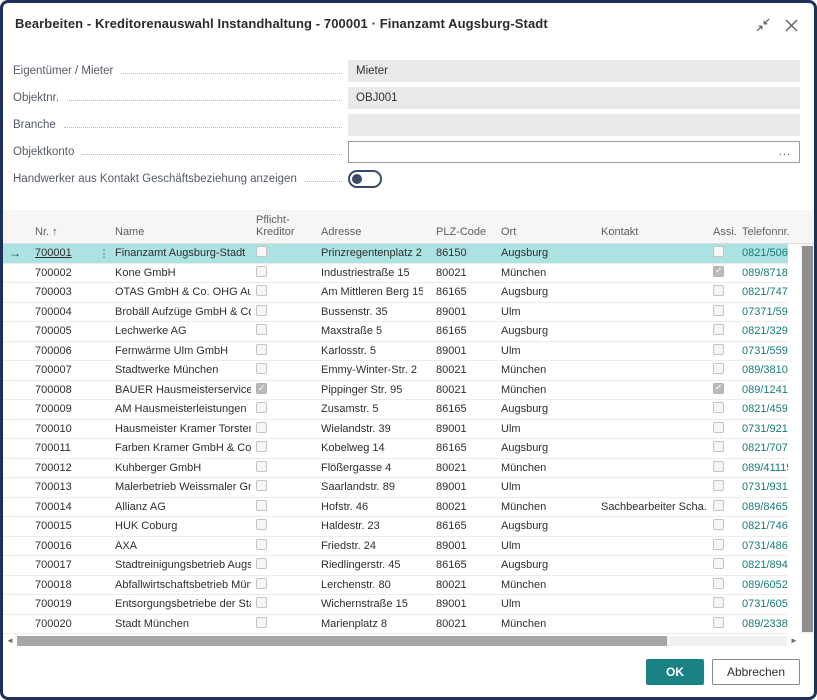 The image size is (817, 700). I want to click on cell-telefonnr: 089/6052041, so click(765, 584).